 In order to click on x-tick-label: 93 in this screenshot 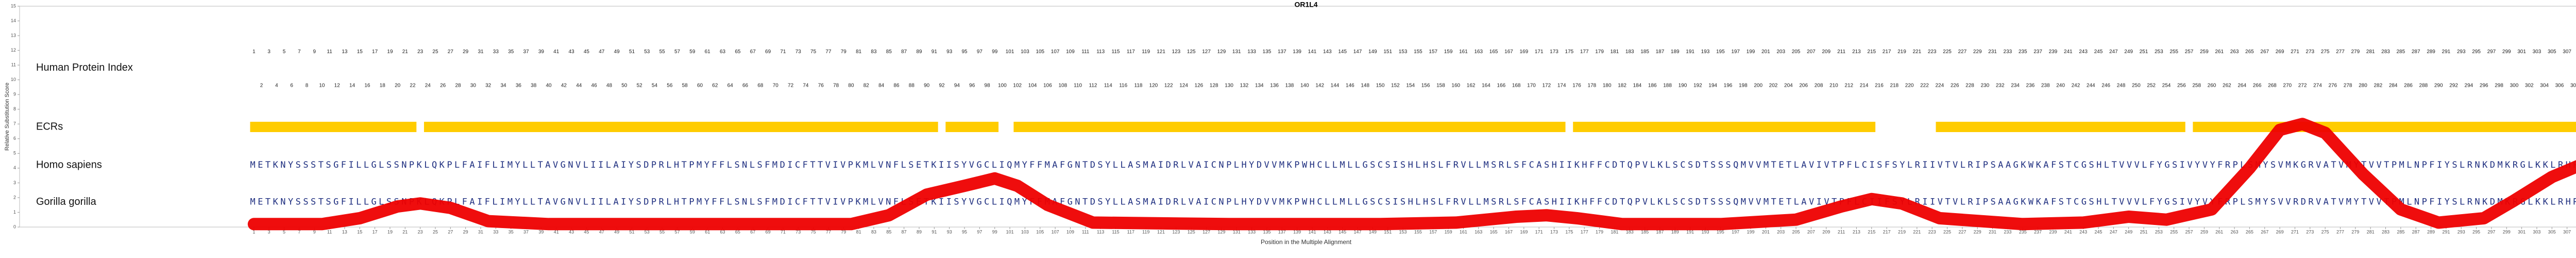, I will do `click(949, 231)`.